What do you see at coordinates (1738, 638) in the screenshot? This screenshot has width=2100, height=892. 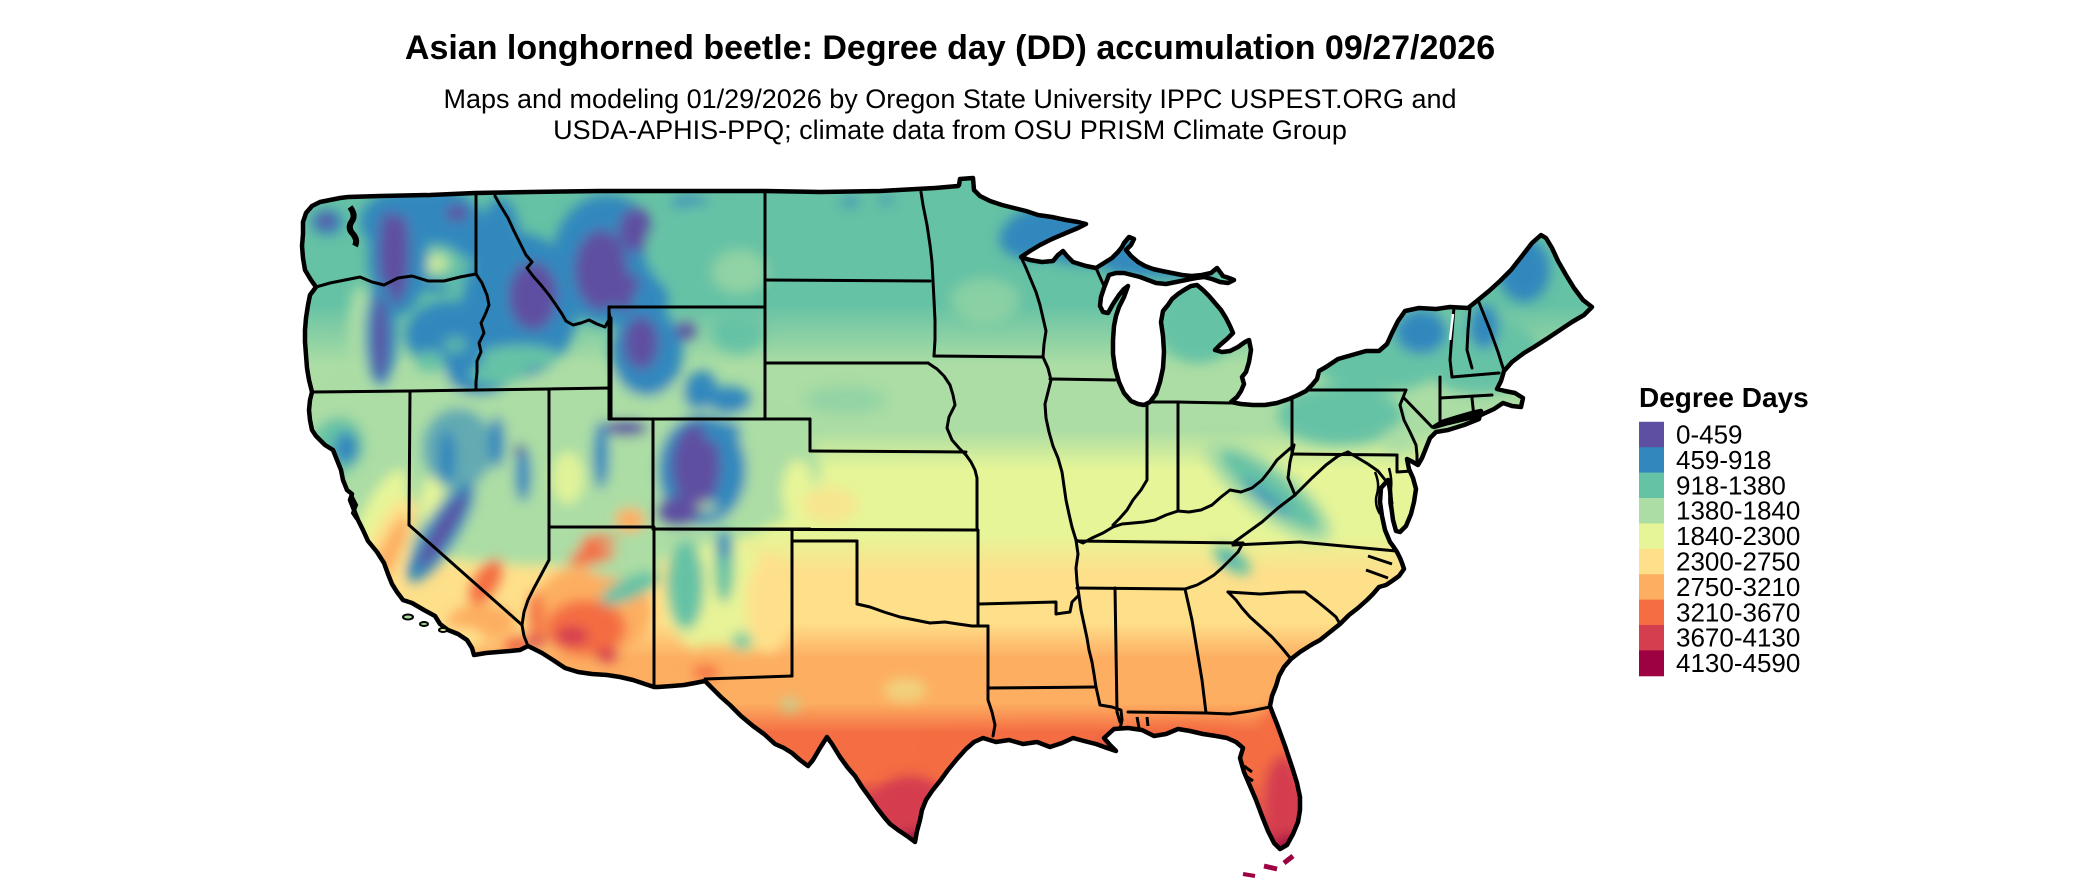 I see `svg-text: 3670-4130` at bounding box center [1738, 638].